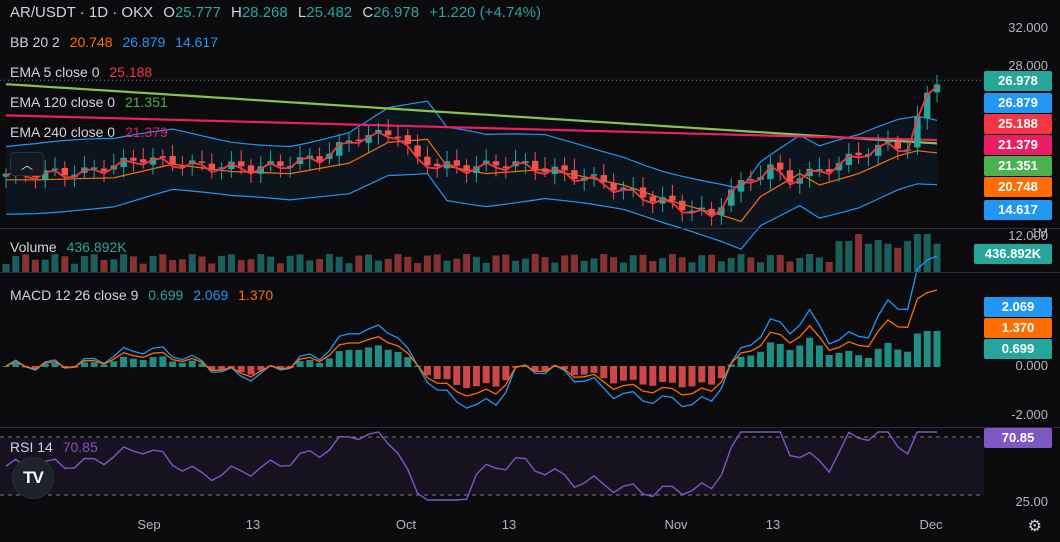 This screenshot has height=542, width=1060. Describe the element at coordinates (1028, 65) in the screenshot. I see `price-axis-label: 28.000` at that location.